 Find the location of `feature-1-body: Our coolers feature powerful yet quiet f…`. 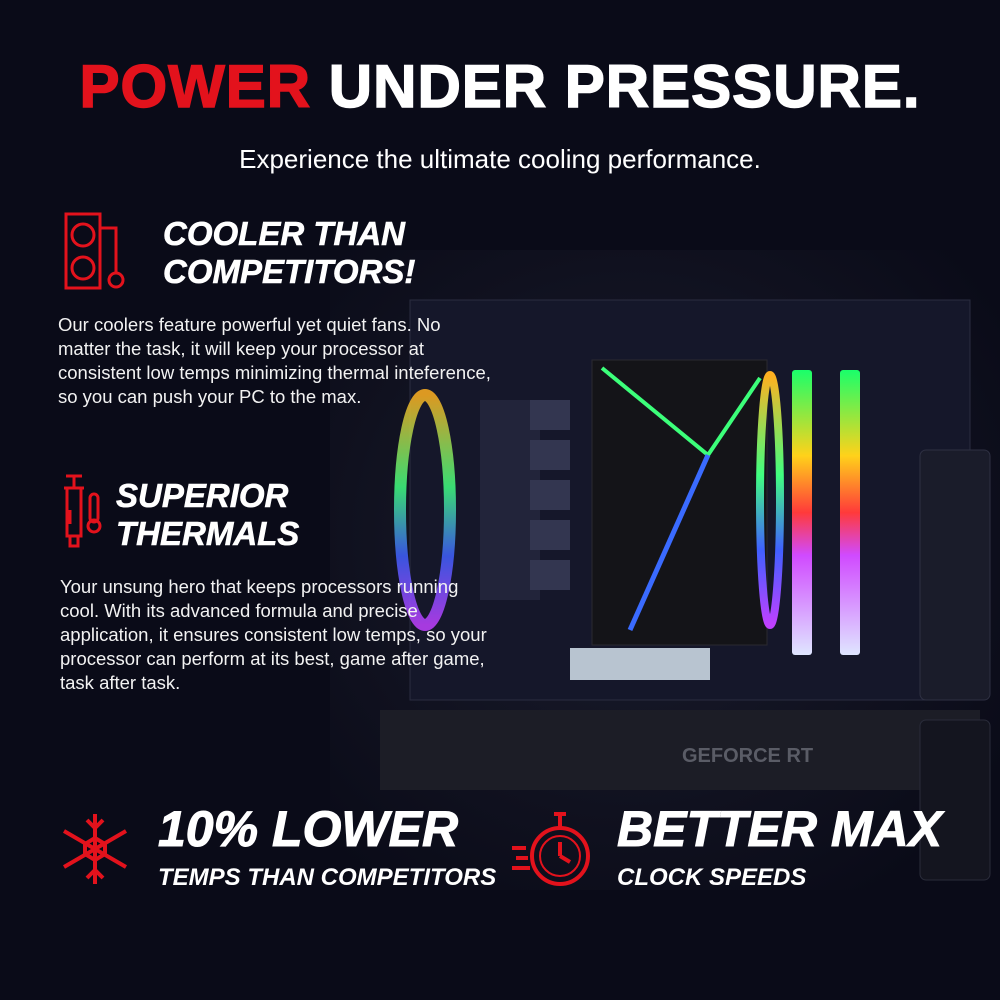

feature-1-body: Our coolers feature powerful yet quiet f… is located at coordinates (274, 360).